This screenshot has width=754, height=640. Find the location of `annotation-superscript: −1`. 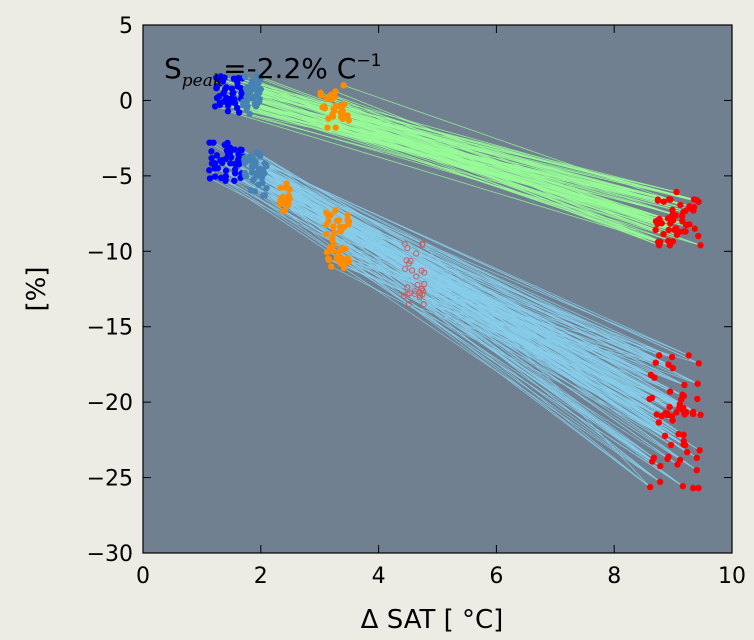

annotation-superscript: −1 is located at coordinates (368, 61).